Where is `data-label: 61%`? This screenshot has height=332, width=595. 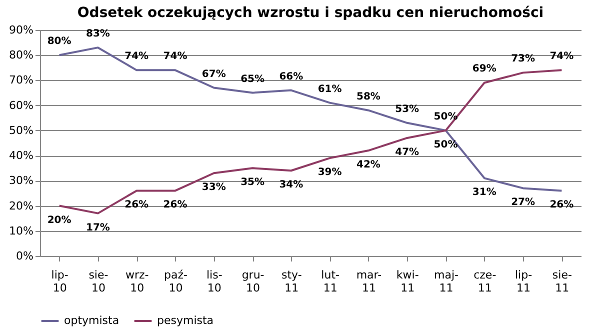 data-label: 61% is located at coordinates (330, 89).